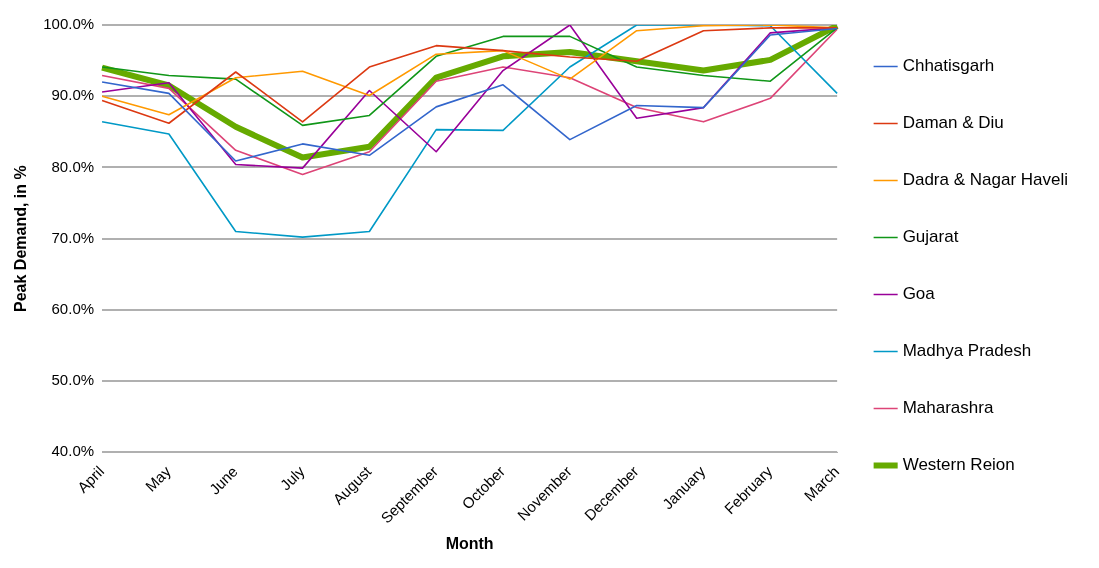 The width and height of the screenshot is (1099, 568). I want to click on y-tick-label: 50.0%, so click(73, 380).